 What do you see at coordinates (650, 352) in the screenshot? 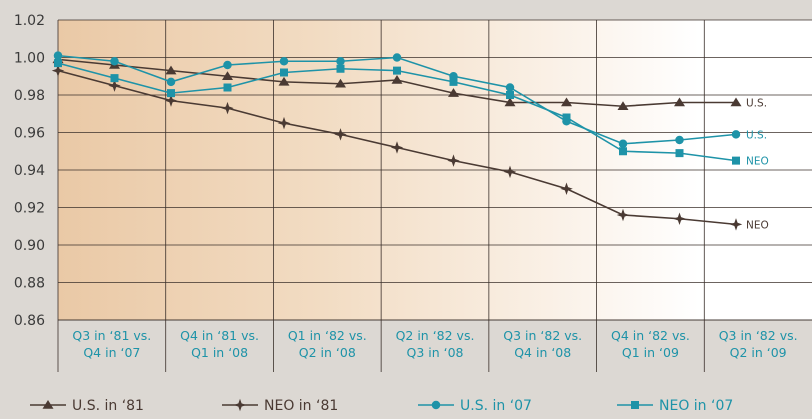
I see `x-tick-label: Q1 in ‘09` at bounding box center [650, 352].